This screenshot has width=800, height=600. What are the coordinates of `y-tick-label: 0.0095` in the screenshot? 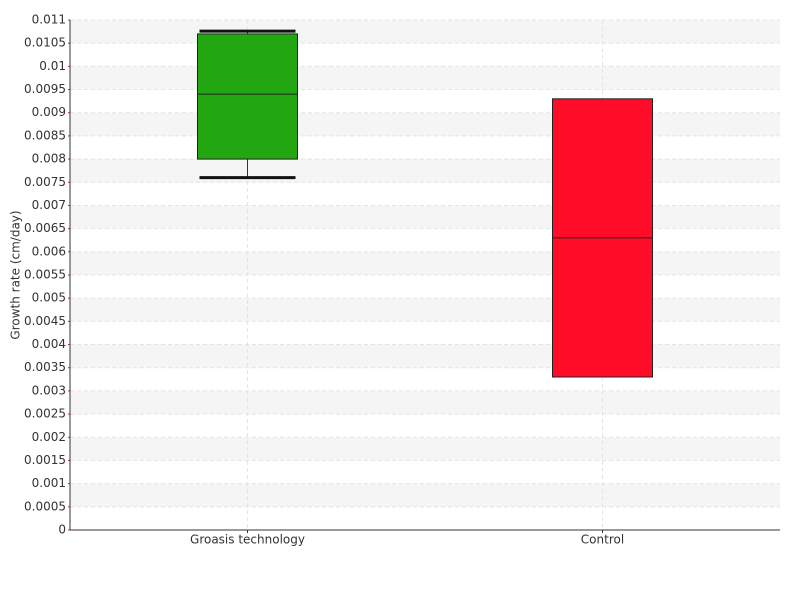 It's located at (45, 89).